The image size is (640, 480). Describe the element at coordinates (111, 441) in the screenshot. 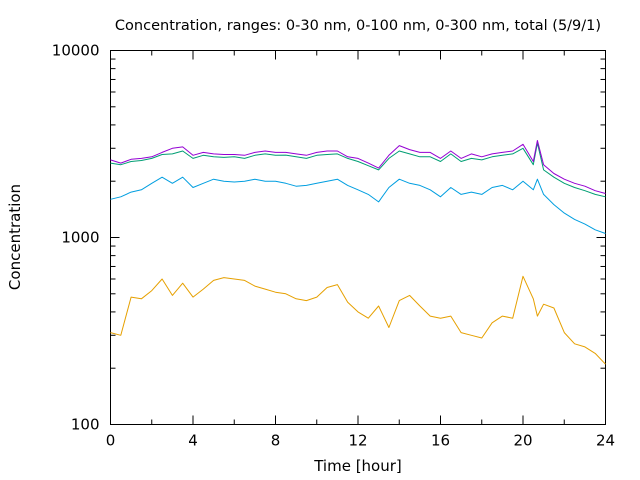

I see `x-tick-label: 0` at that location.